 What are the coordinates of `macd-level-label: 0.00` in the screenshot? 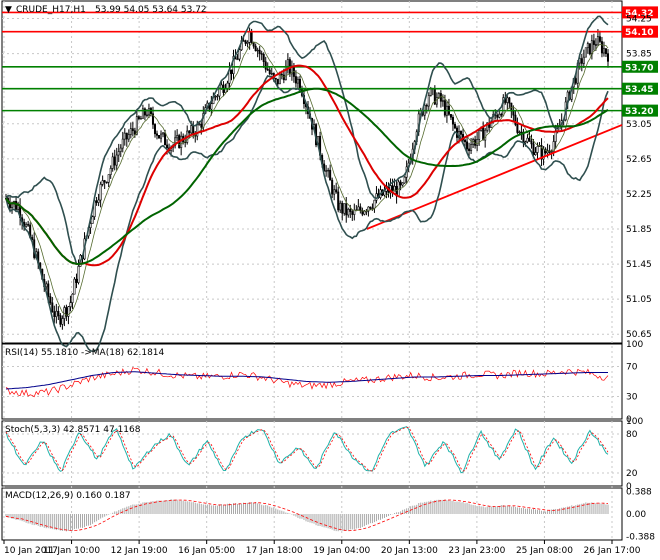 It's located at (636, 515).